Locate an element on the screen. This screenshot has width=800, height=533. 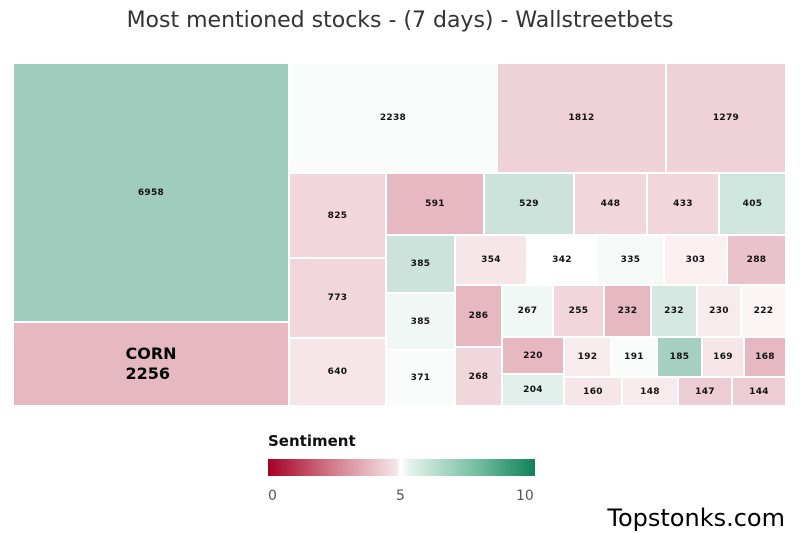
treemap-tile: 405 is located at coordinates (752, 204).